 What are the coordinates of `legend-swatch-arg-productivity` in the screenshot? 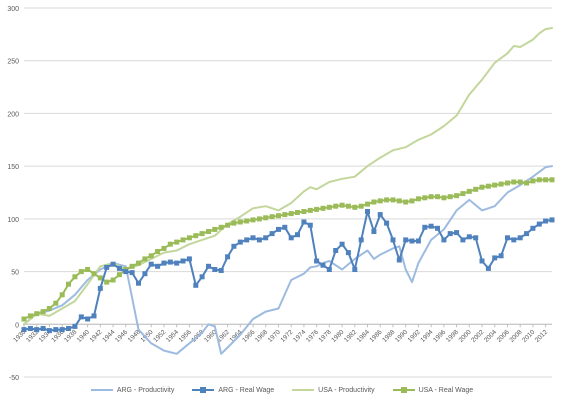 It's located at (101, 390).